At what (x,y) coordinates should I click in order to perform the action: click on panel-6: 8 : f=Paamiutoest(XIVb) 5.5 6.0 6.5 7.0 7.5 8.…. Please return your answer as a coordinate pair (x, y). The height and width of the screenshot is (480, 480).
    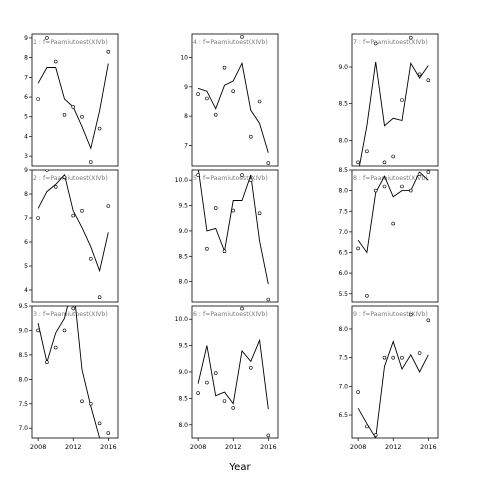
    Looking at the image, I should click on (388, 235).